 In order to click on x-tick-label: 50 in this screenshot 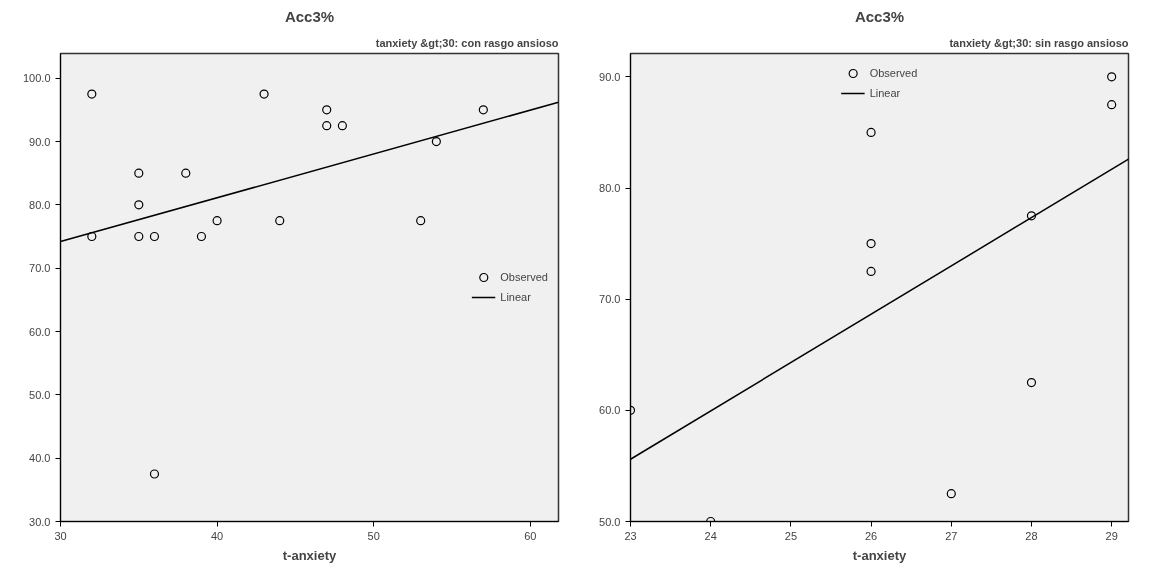, I will do `click(373, 535)`.